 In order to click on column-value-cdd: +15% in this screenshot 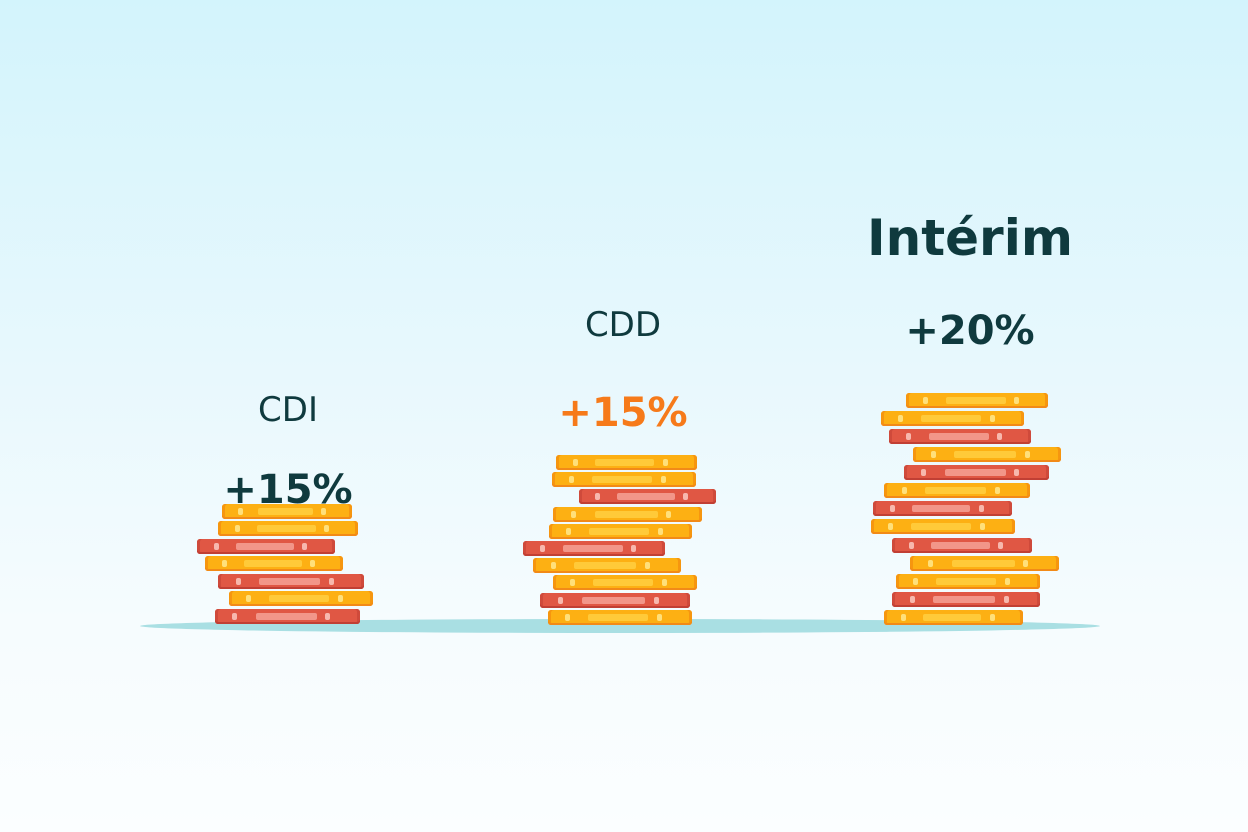, I will do `click(623, 413)`.